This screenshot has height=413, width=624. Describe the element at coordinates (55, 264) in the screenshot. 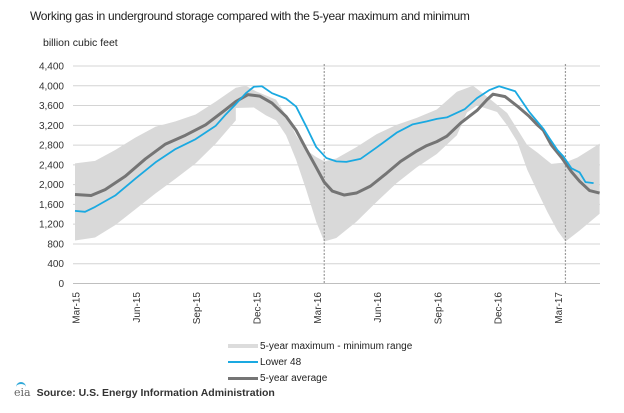

I see `y-tick-label: 400` at that location.